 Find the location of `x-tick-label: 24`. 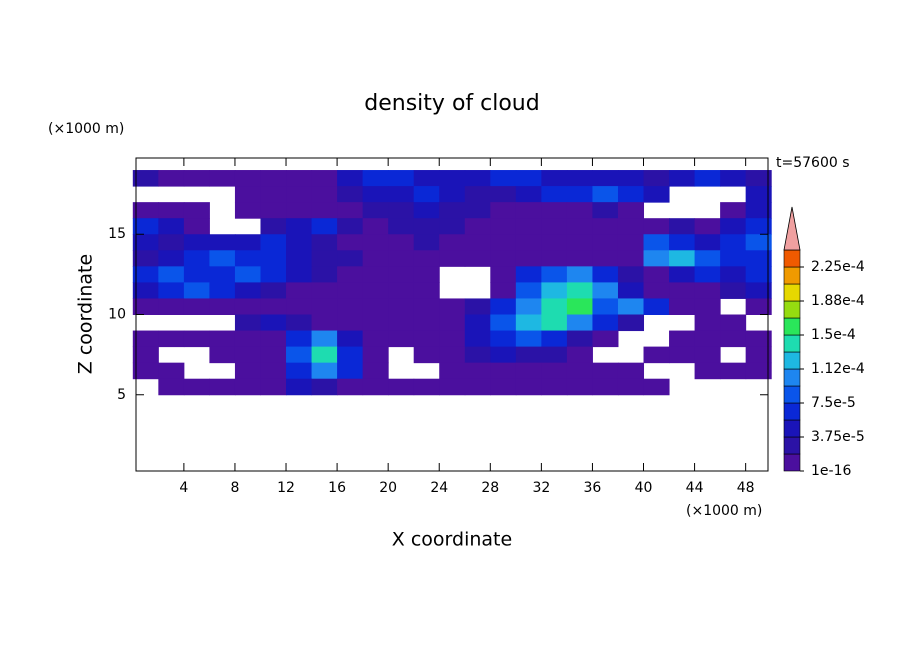

x-tick-label: 24 is located at coordinates (439, 488).